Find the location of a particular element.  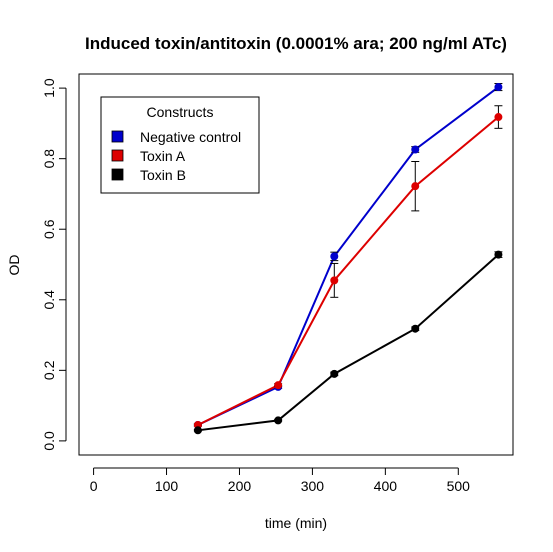

y-tick-label: 0.4 is located at coordinates (49, 300).